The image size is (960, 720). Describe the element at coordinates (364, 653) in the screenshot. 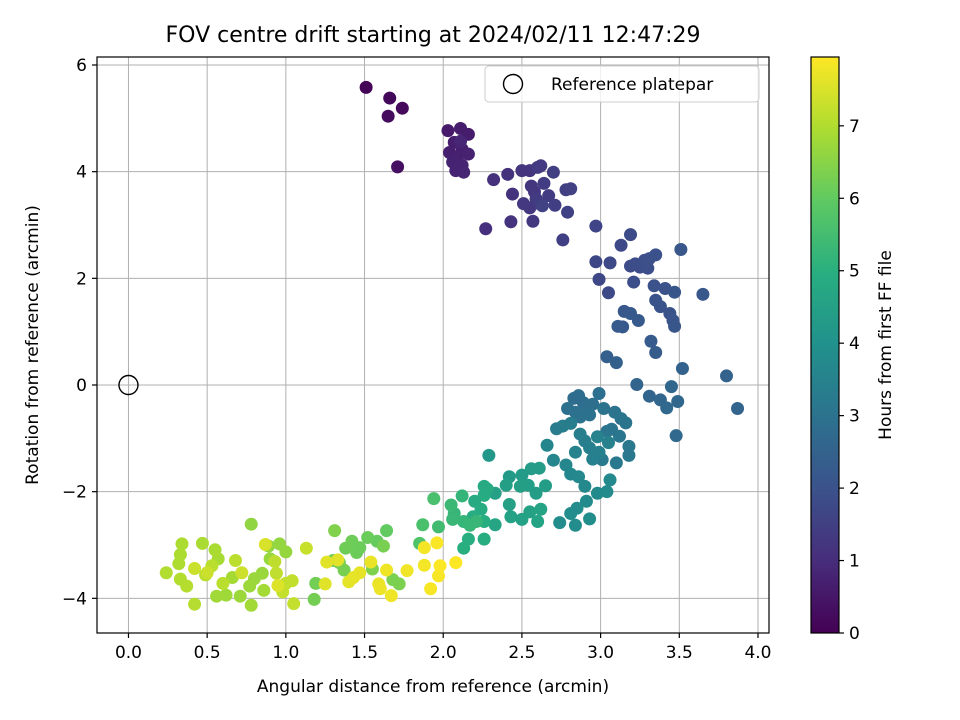

I see `x-tick-label: 1.5` at that location.